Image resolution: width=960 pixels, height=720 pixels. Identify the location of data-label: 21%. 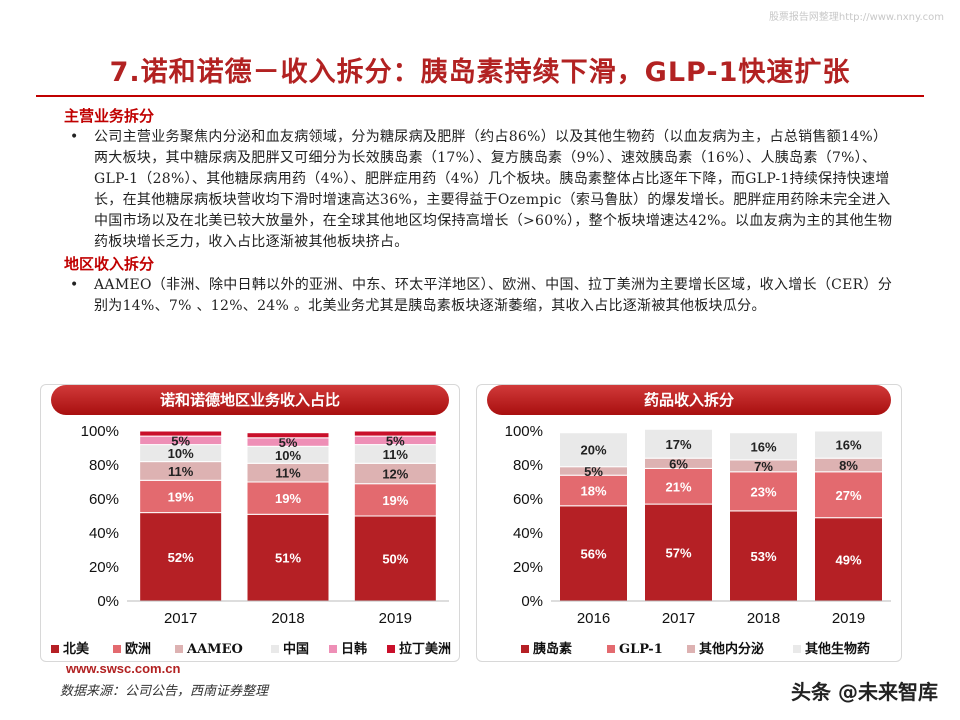
(678, 486).